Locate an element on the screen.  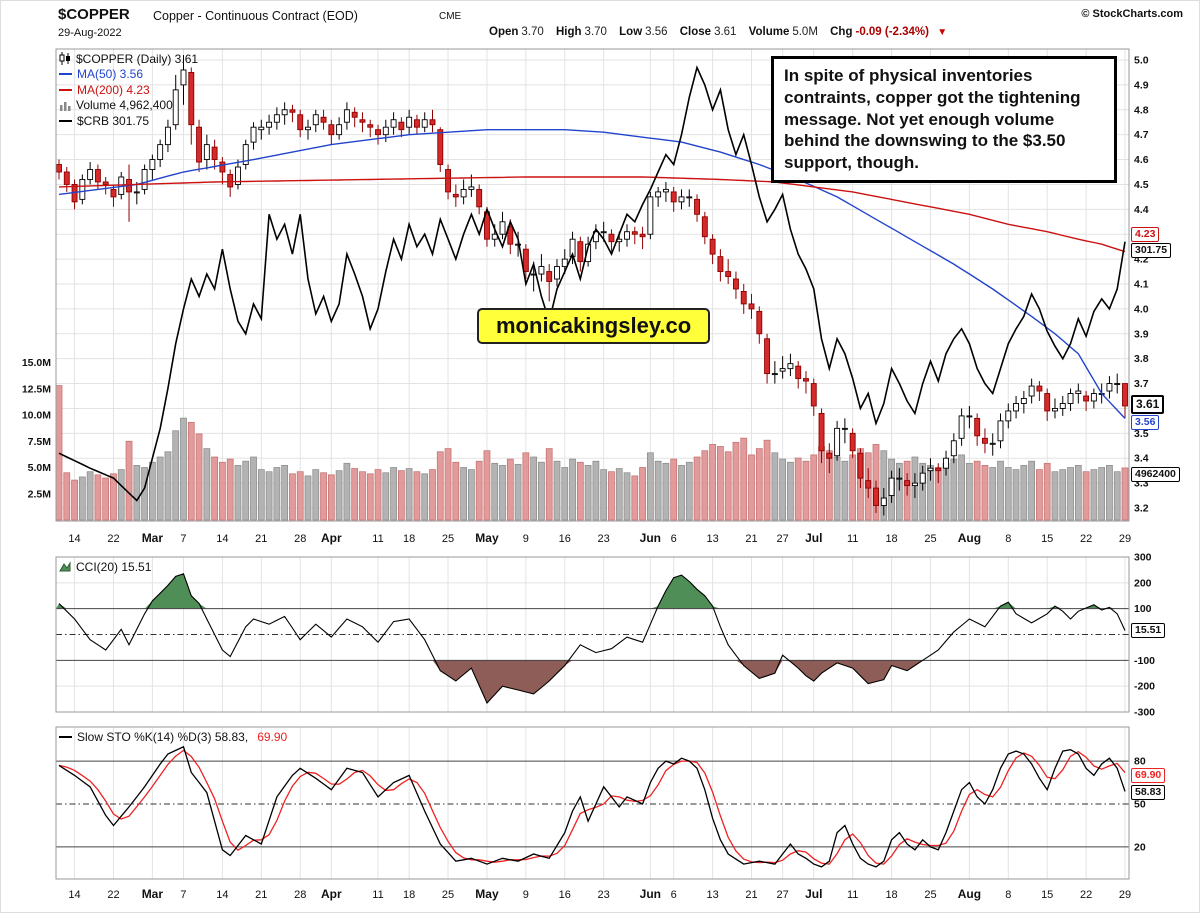
quote-close-value: 3.61 is located at coordinates (725, 32).